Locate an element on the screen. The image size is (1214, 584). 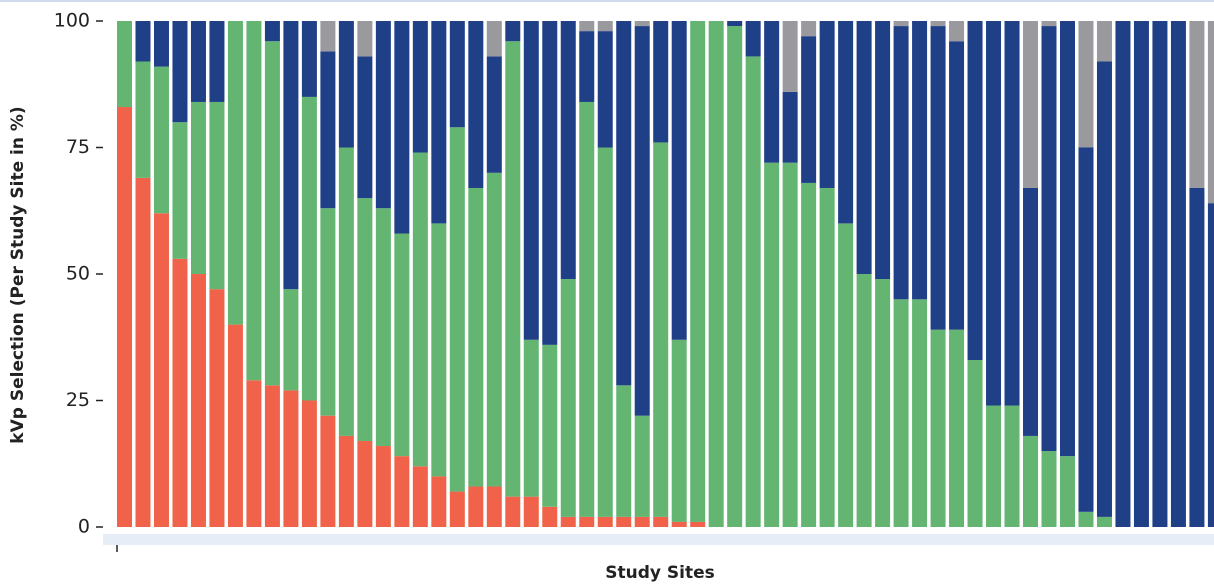
y-tick-label: 25 is located at coordinates (78, 400).